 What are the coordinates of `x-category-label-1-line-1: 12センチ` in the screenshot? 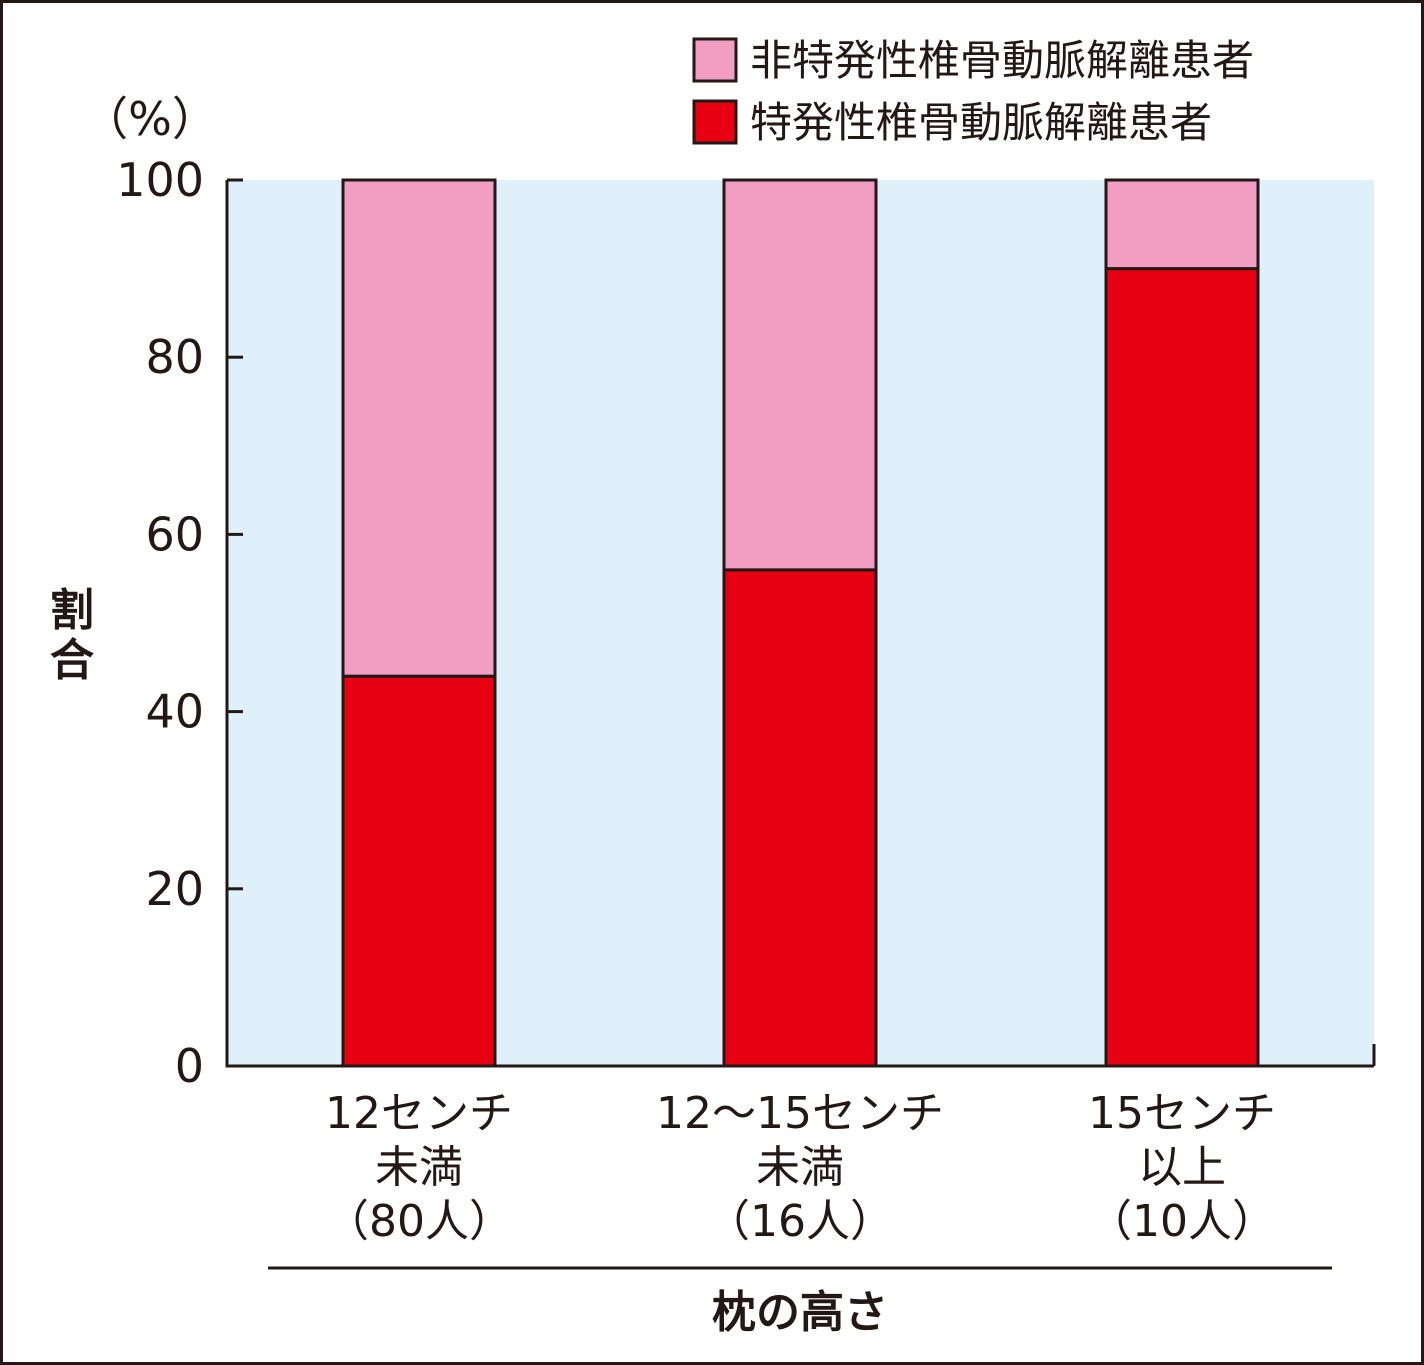 It's located at (419, 1113).